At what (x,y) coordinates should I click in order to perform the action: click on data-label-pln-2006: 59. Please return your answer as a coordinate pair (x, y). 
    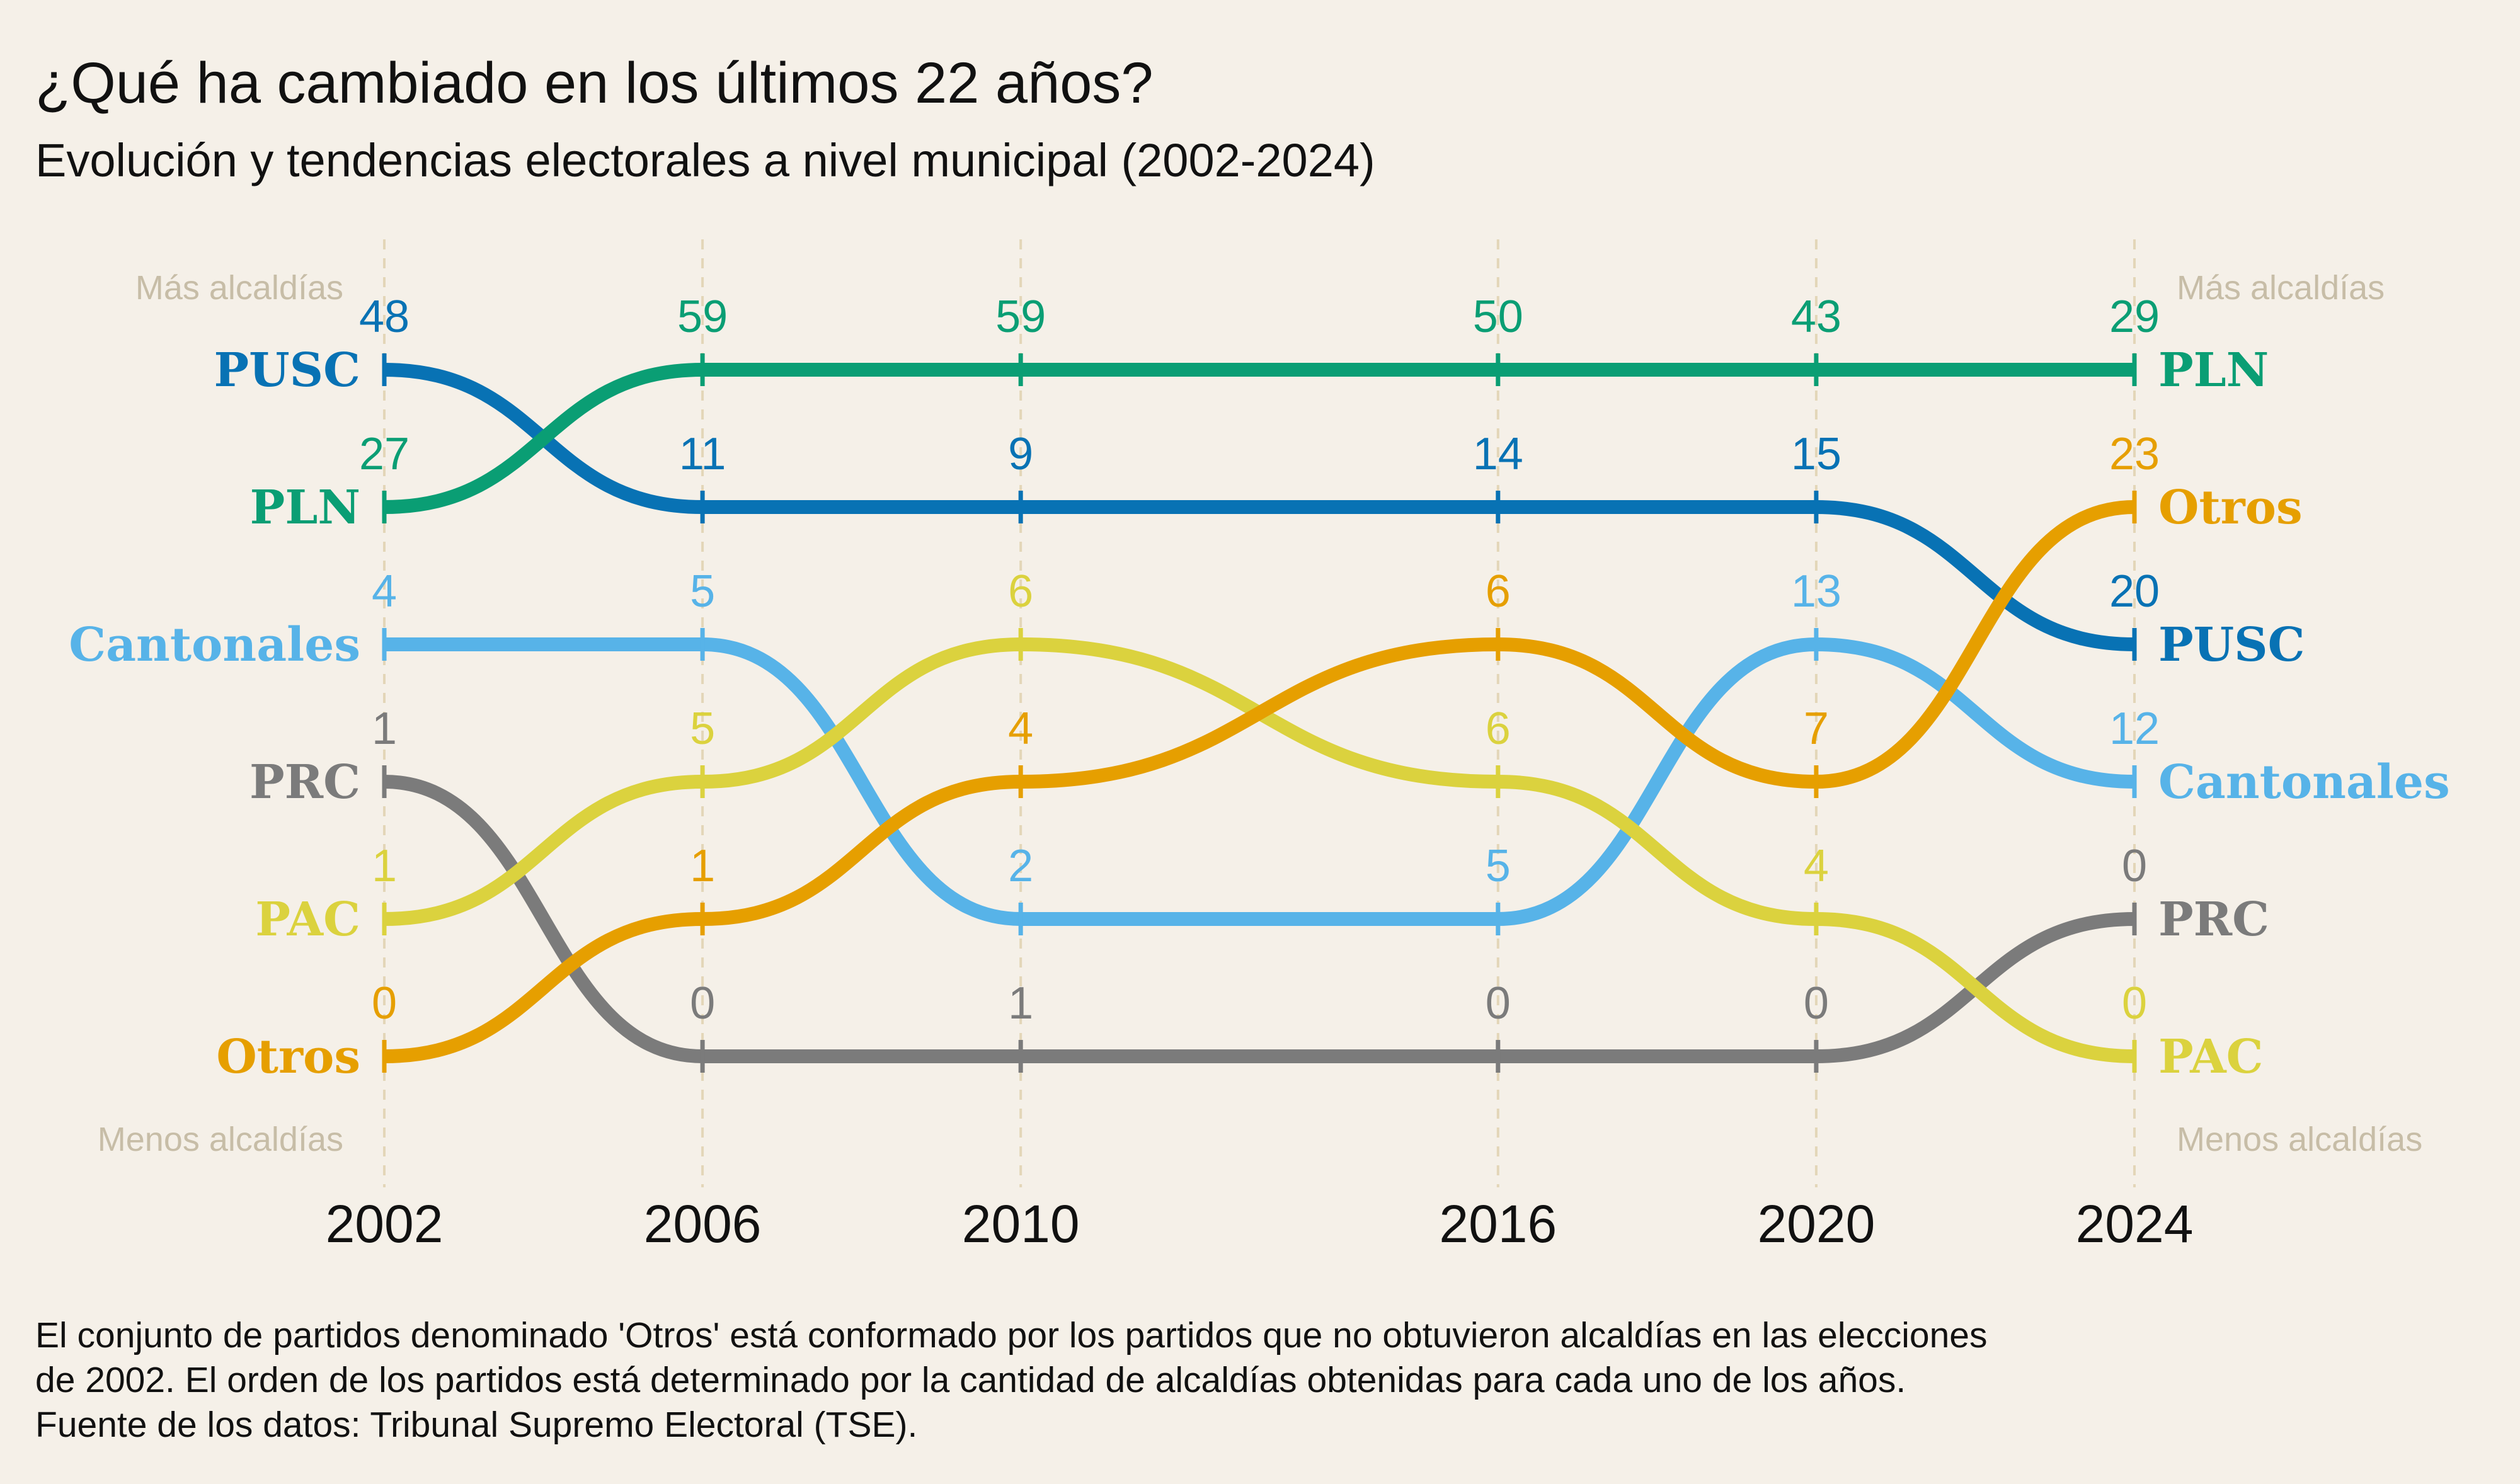
    Looking at the image, I should click on (702, 317).